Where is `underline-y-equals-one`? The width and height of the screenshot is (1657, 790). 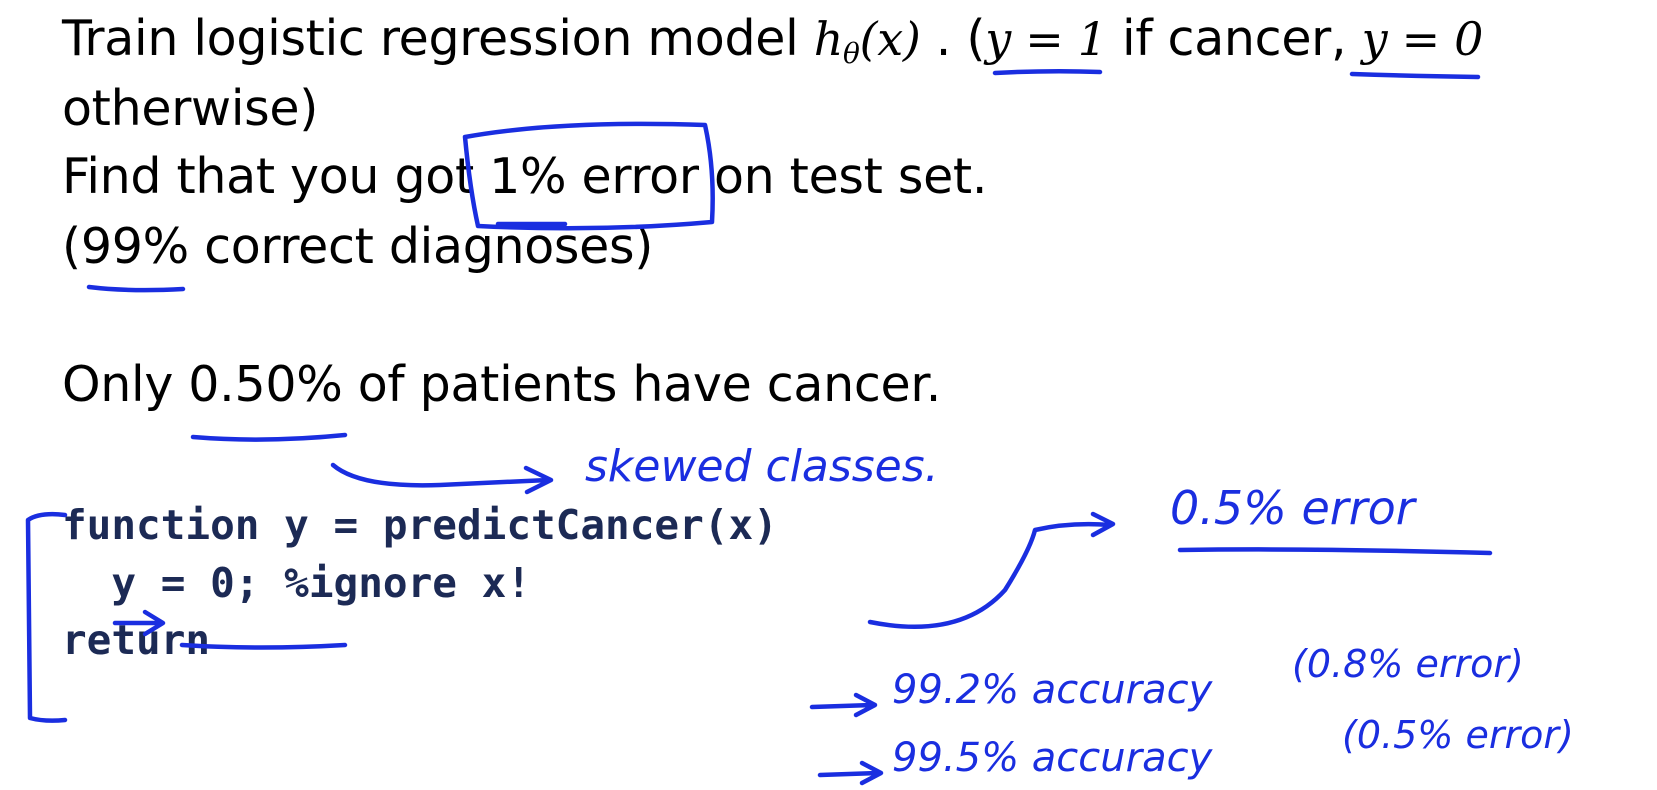
underline-y-equals-one is located at coordinates (1047, 72).